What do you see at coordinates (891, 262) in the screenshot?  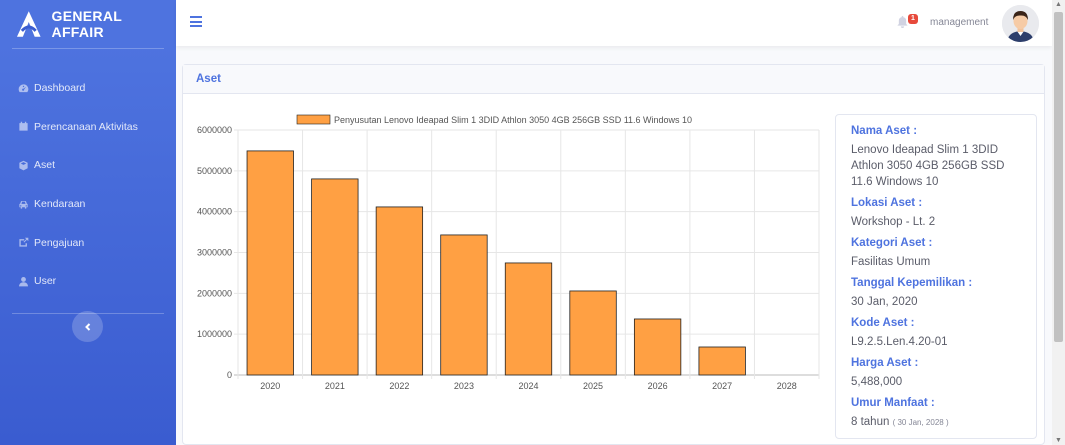 I see `kategori-aset-value: Fasilitas Umum` at bounding box center [891, 262].